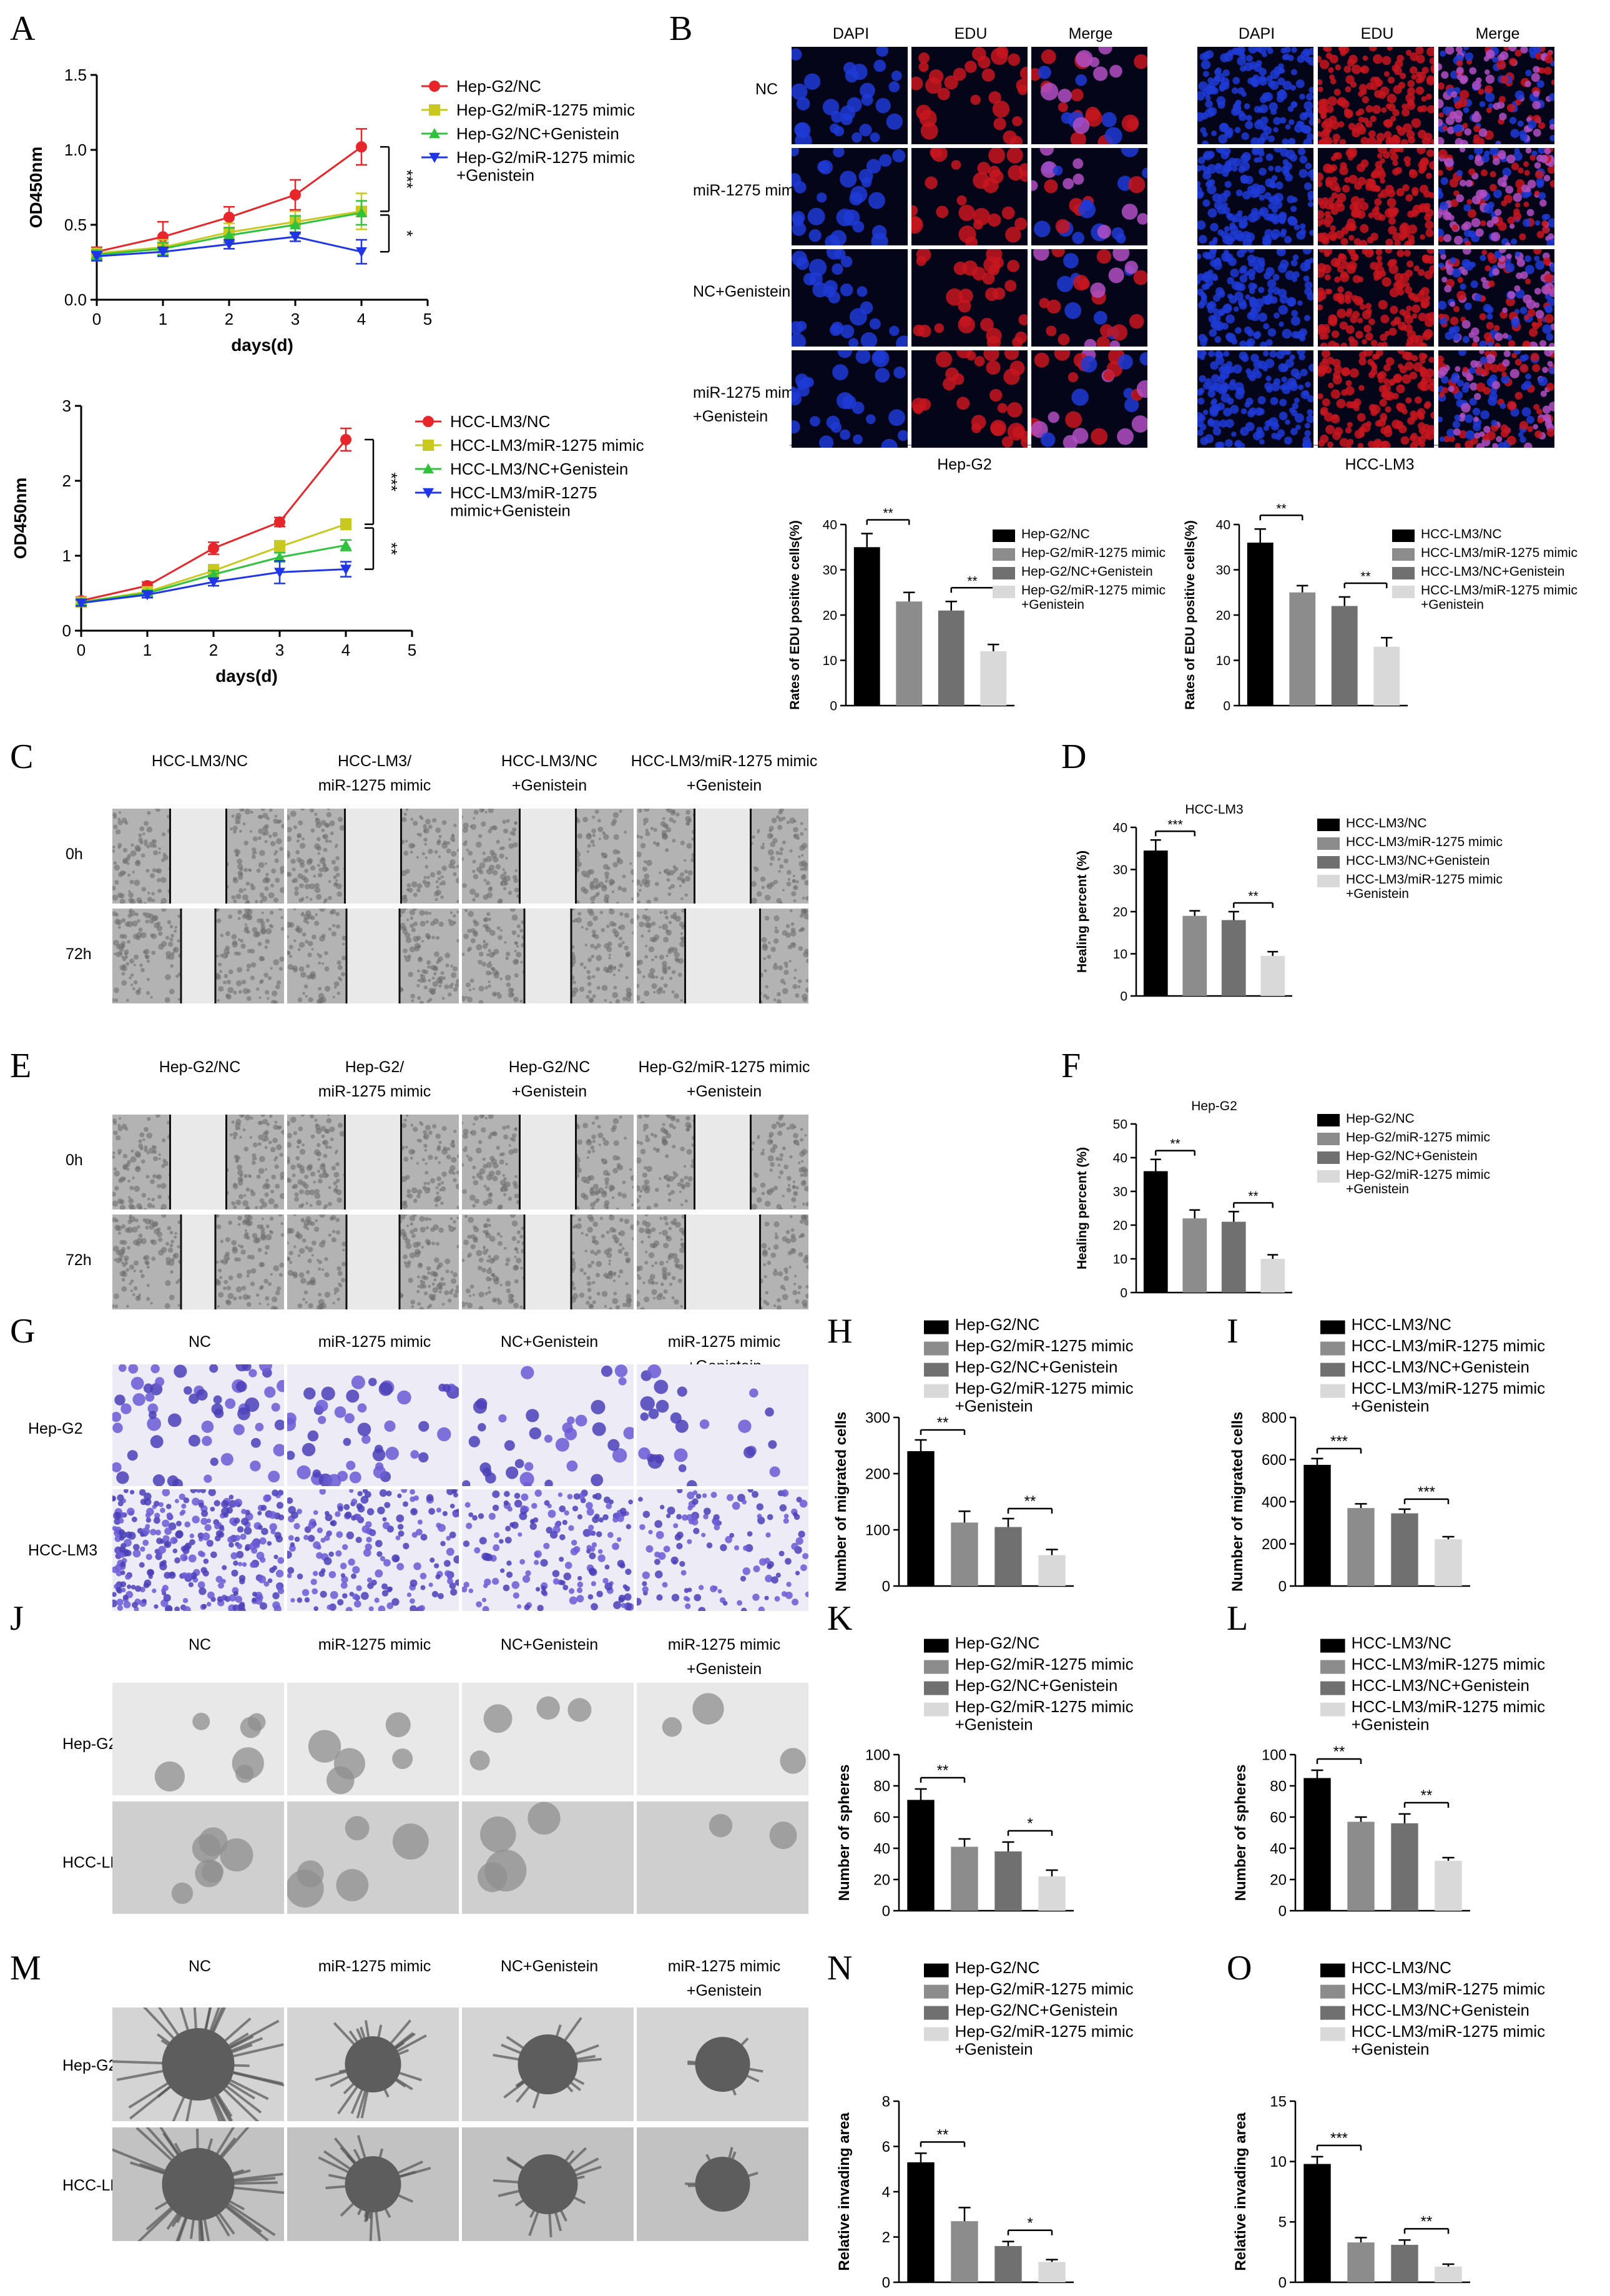  What do you see at coordinates (1279, 2162) in the screenshot?
I see `y-tick-label: 10` at bounding box center [1279, 2162].